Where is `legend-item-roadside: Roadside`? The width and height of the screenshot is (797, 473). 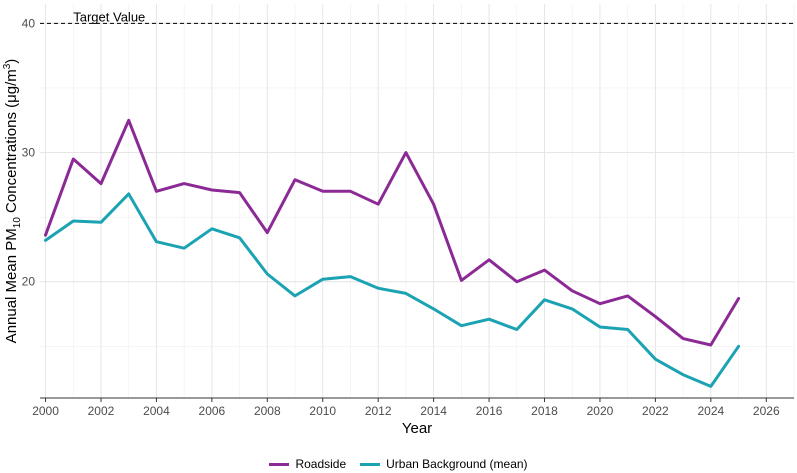 legend-item-roadside: Roadside is located at coordinates (307, 464).